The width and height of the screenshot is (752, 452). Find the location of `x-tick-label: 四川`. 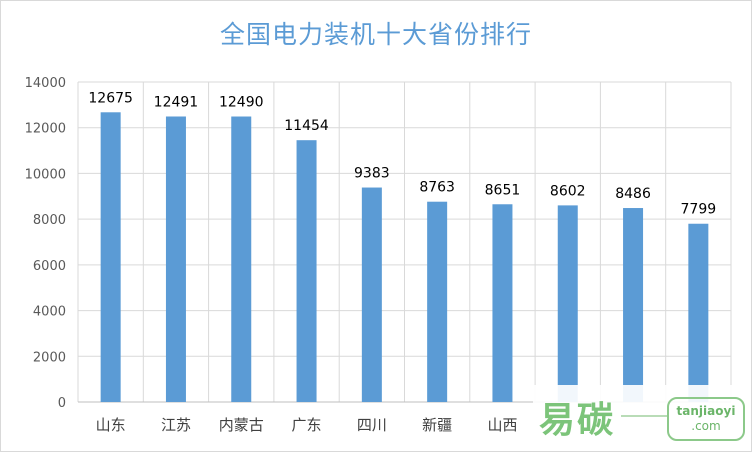

x-tick-label: 四川 is located at coordinates (372, 425).